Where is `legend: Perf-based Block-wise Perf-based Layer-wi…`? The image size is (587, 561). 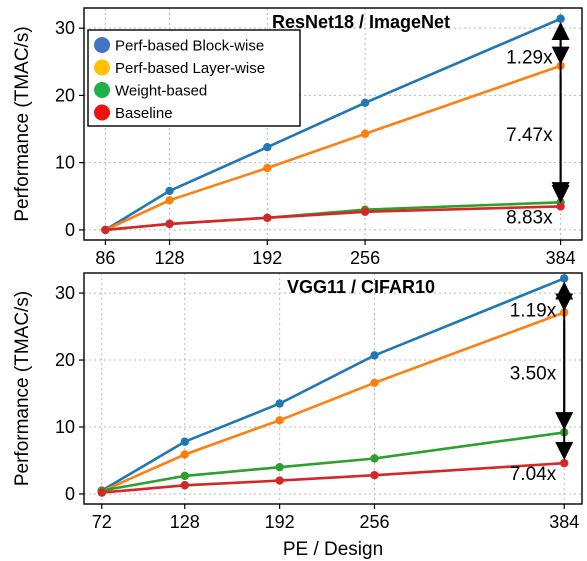 legend: Perf-based Block-wise Perf-based Layer-wi… is located at coordinates (194, 78).